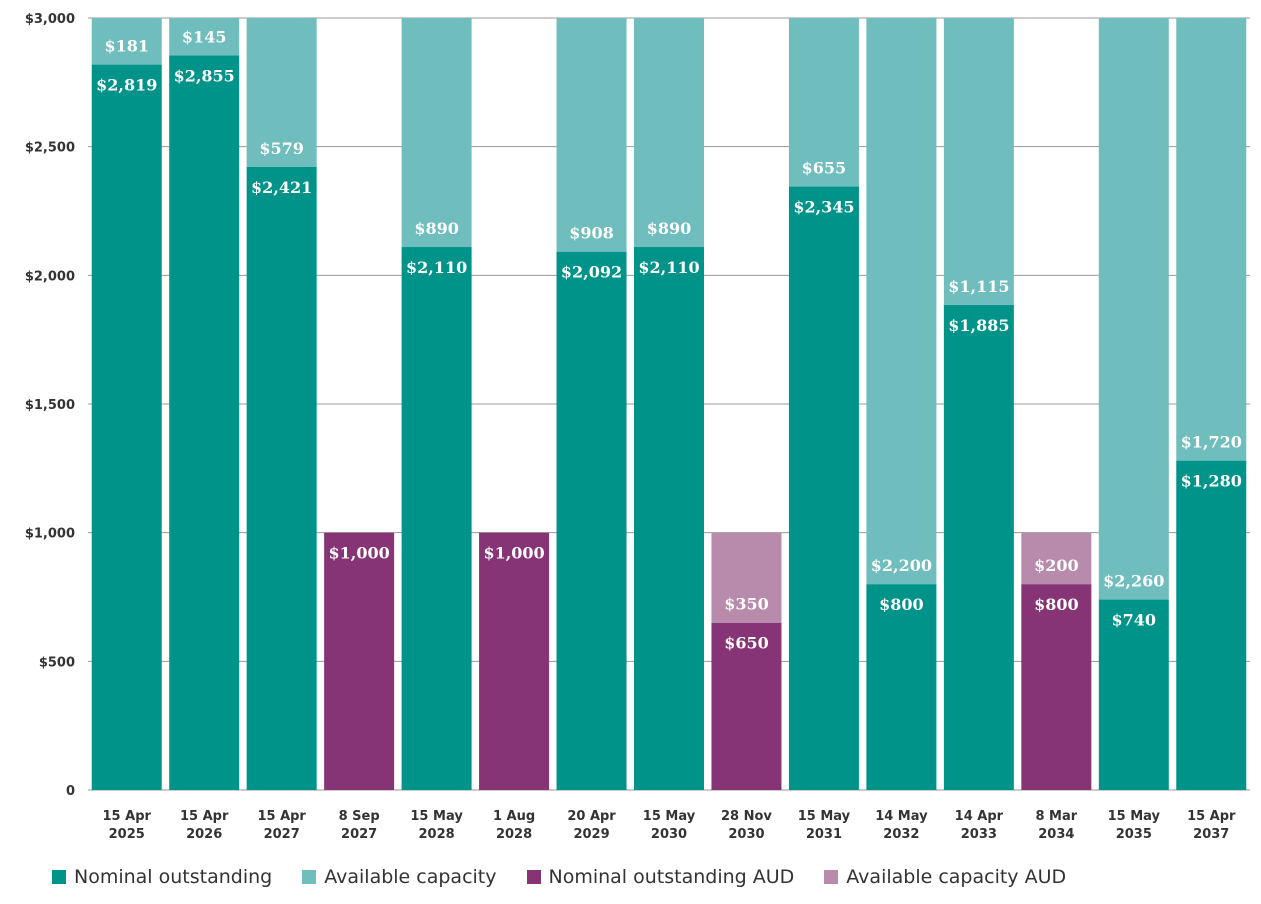 This screenshot has height=904, width=1261. What do you see at coordinates (204, 834) in the screenshot?
I see `x-tick-label-year: 2026` at bounding box center [204, 834].